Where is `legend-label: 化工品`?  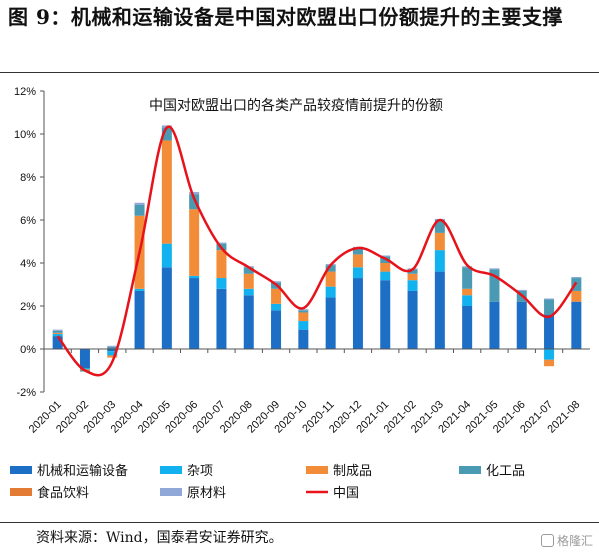 legend-label: 化工品 is located at coordinates (505, 471).